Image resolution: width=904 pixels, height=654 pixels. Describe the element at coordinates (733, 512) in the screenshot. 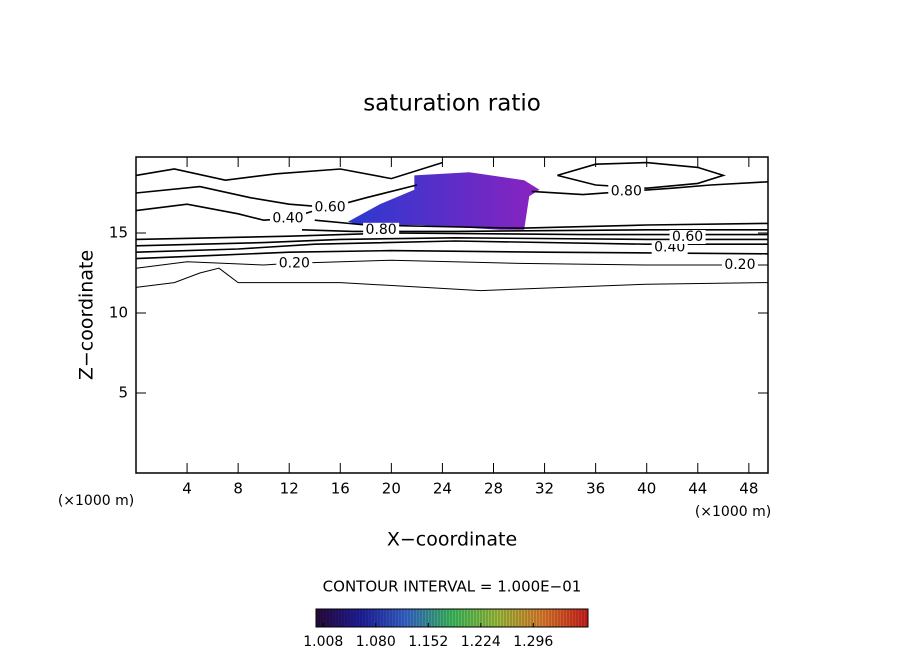

I see `x-units: (×1000 m)` at that location.